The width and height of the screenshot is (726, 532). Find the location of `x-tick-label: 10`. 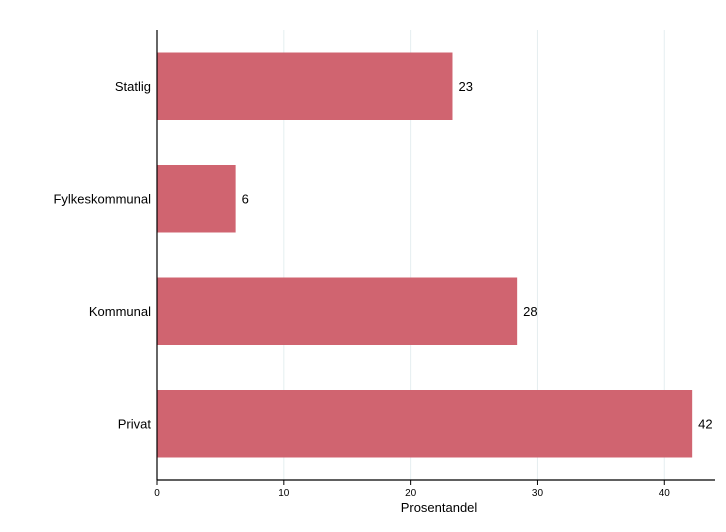

x-tick-label: 10 is located at coordinates (284, 493).